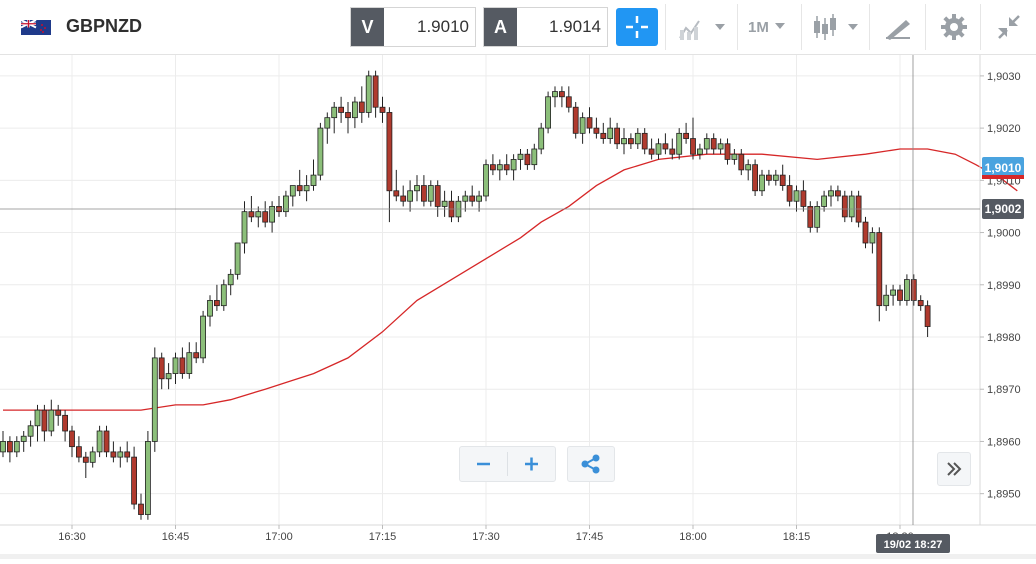 The height and width of the screenshot is (564, 1036). I want to click on bid-price-button: V 1.9010, so click(413, 27).